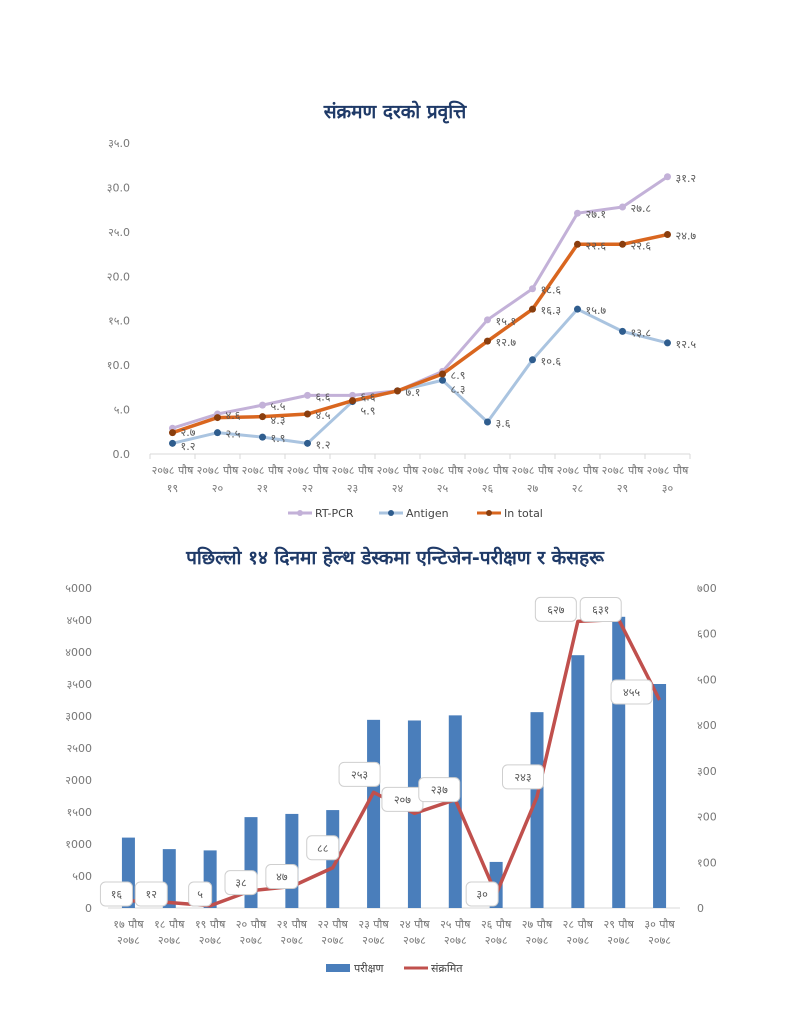  What do you see at coordinates (395, 112) in the screenshot?
I see `chart-title: संक्रमण दरको प्रवृत्ति` at bounding box center [395, 112].